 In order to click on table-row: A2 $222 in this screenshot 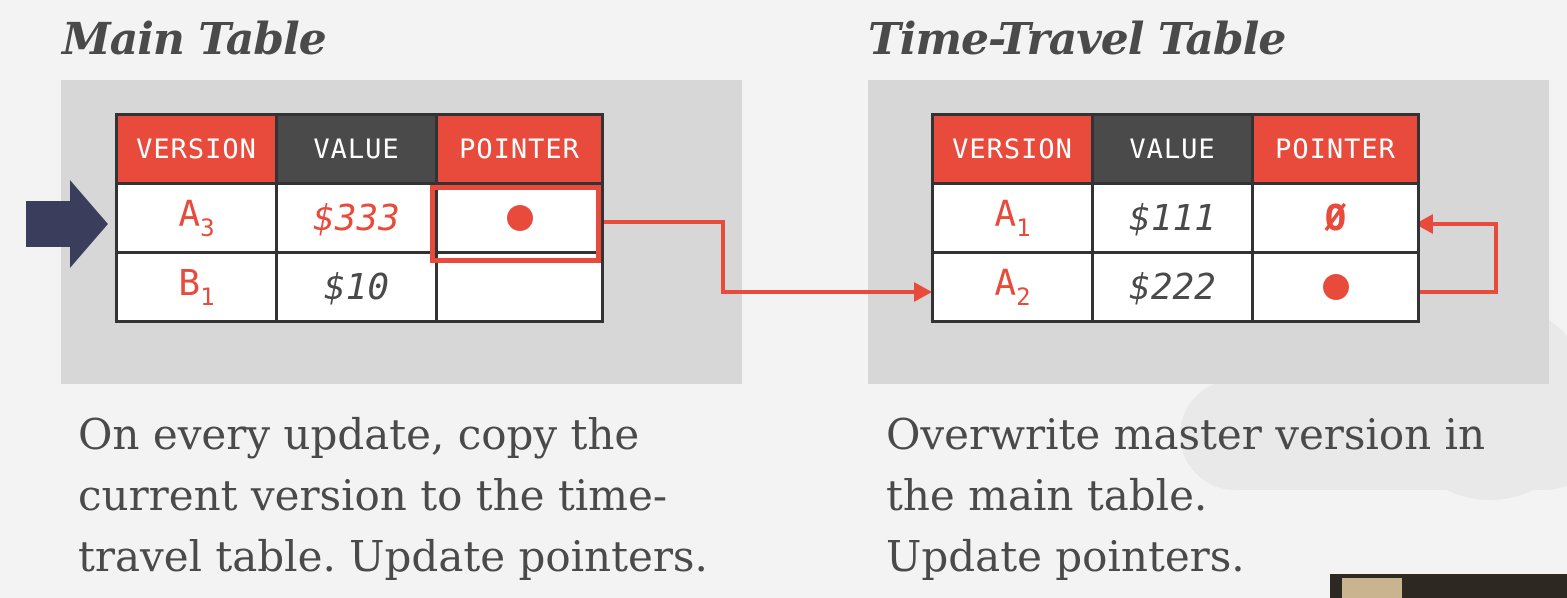, I will do `click(1175, 287)`.